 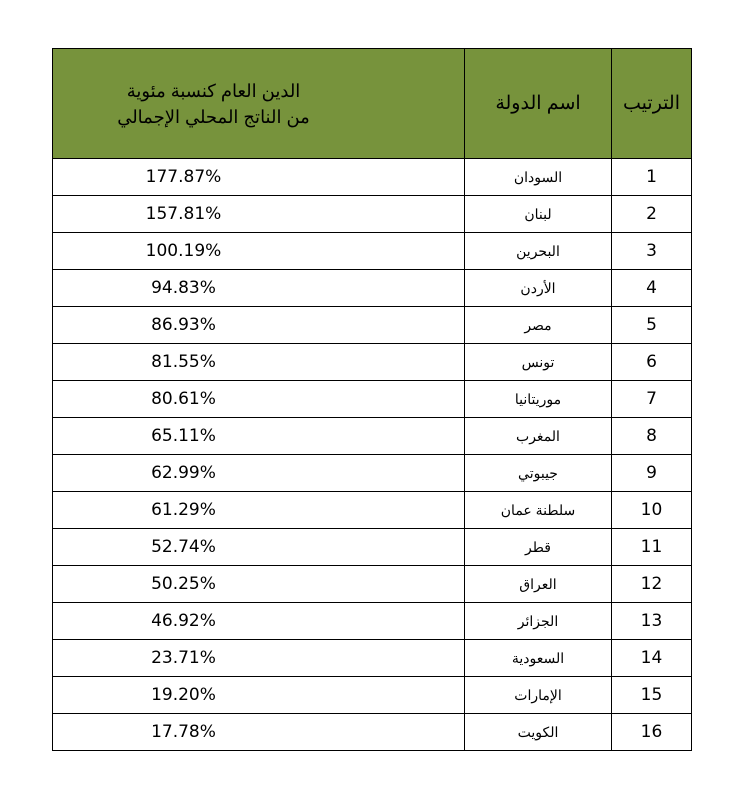 I want to click on cell-country: الأردن, so click(x=538, y=288).